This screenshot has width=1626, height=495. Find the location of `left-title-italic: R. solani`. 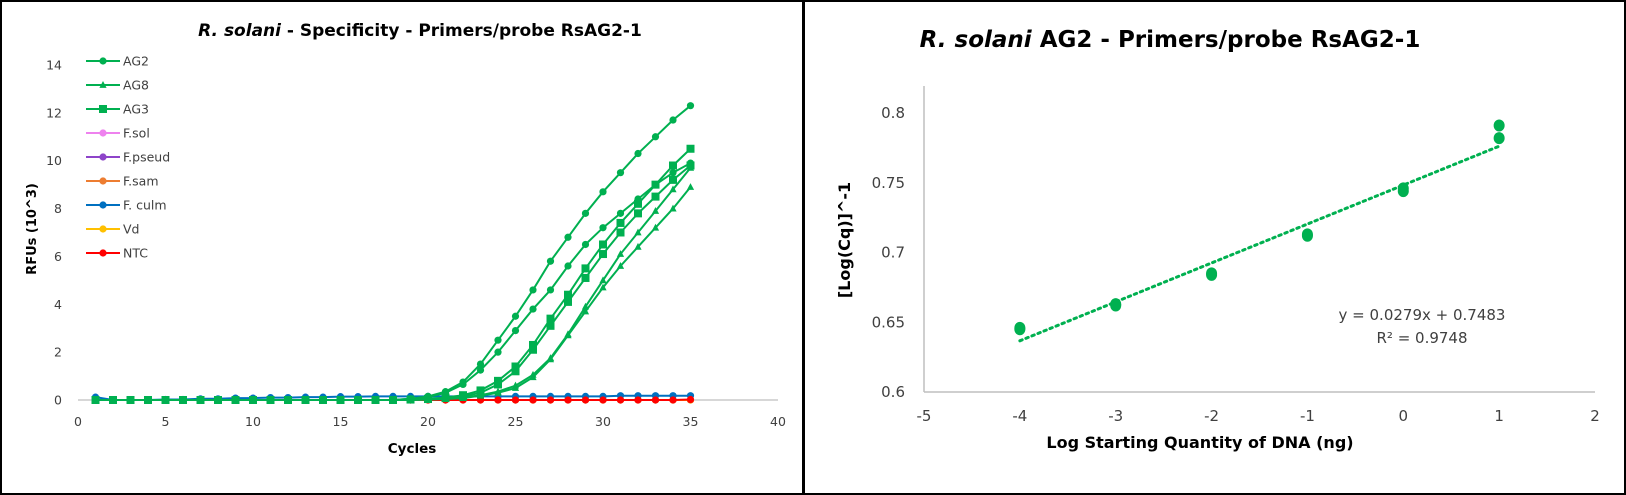

left-title-italic: R. solani is located at coordinates (240, 31).